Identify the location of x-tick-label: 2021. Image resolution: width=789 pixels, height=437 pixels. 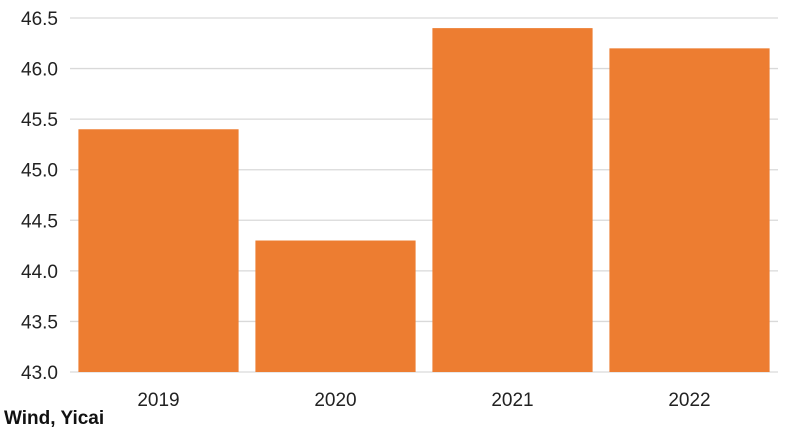
(512, 400).